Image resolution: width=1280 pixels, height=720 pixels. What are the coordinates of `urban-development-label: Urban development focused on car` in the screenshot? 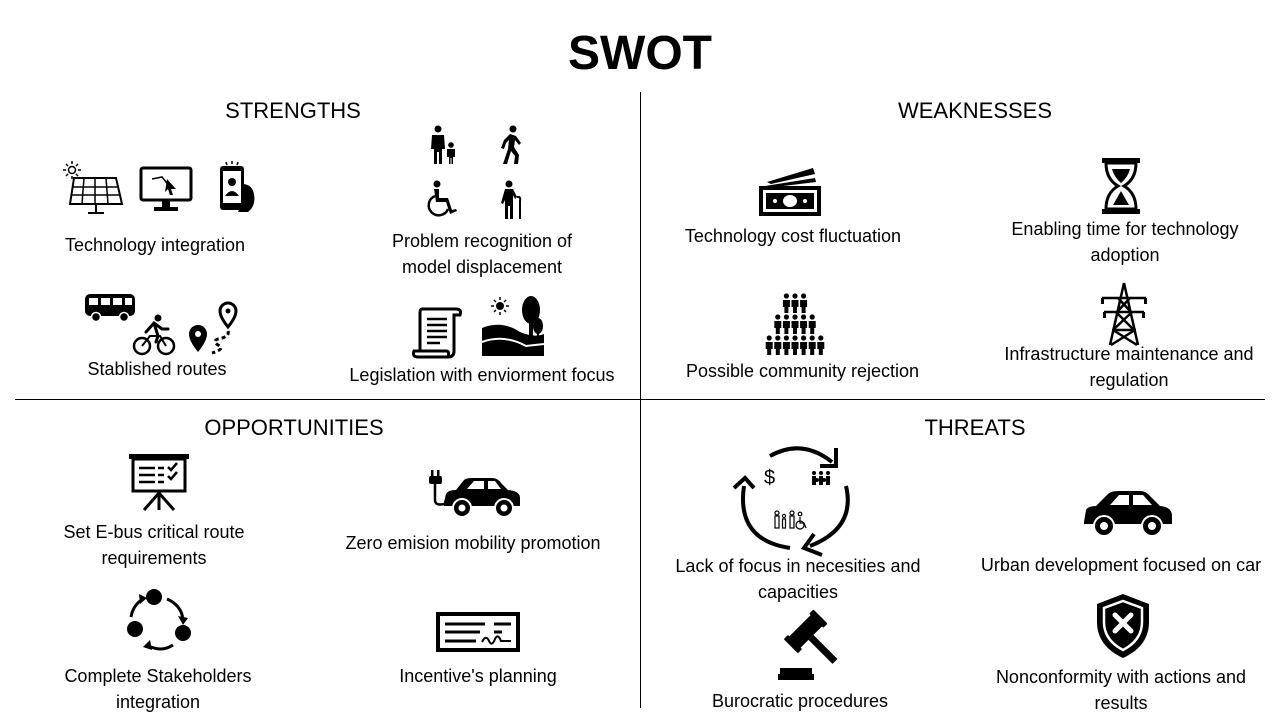 It's located at (1121, 565).